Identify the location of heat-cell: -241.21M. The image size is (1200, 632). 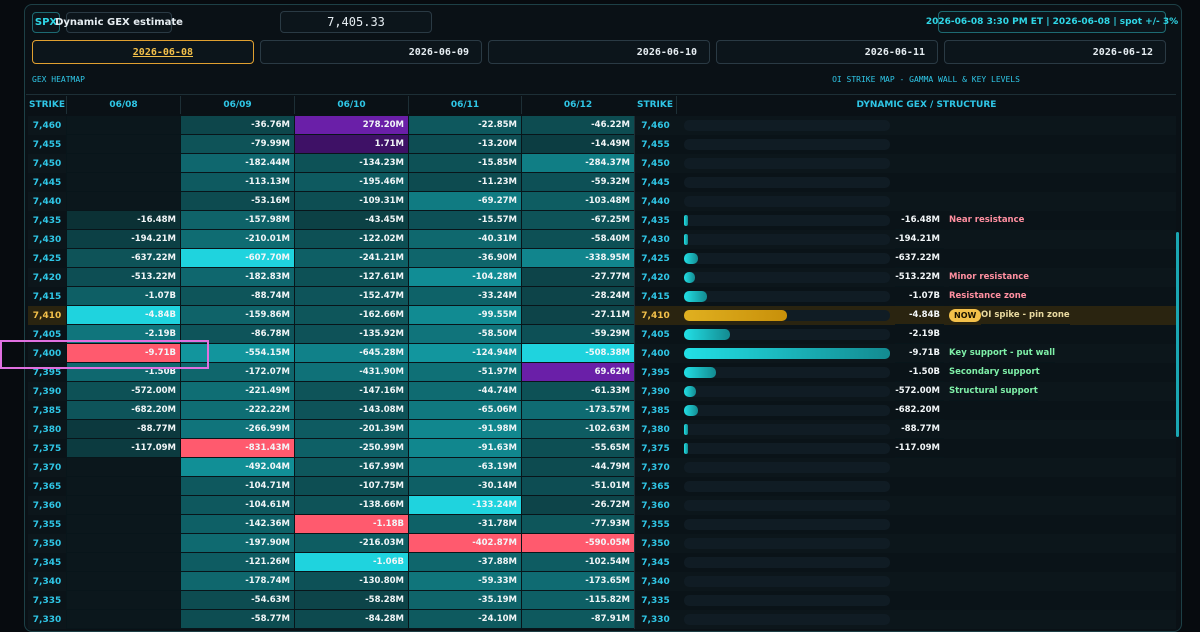
(351, 258).